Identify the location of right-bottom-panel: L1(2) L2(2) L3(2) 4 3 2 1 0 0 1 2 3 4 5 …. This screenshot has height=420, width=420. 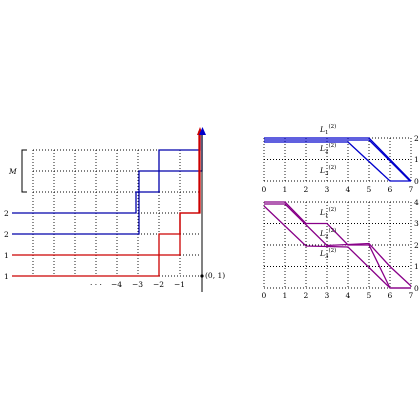
(341, 249).